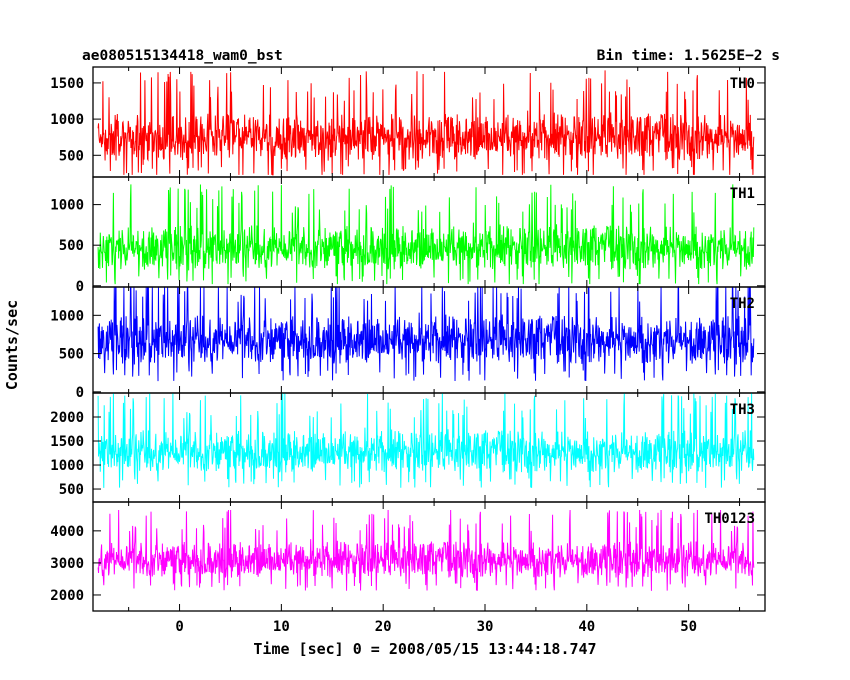 This screenshot has width=850, height=680. I want to click on x-tick-label: 10, so click(281, 627).